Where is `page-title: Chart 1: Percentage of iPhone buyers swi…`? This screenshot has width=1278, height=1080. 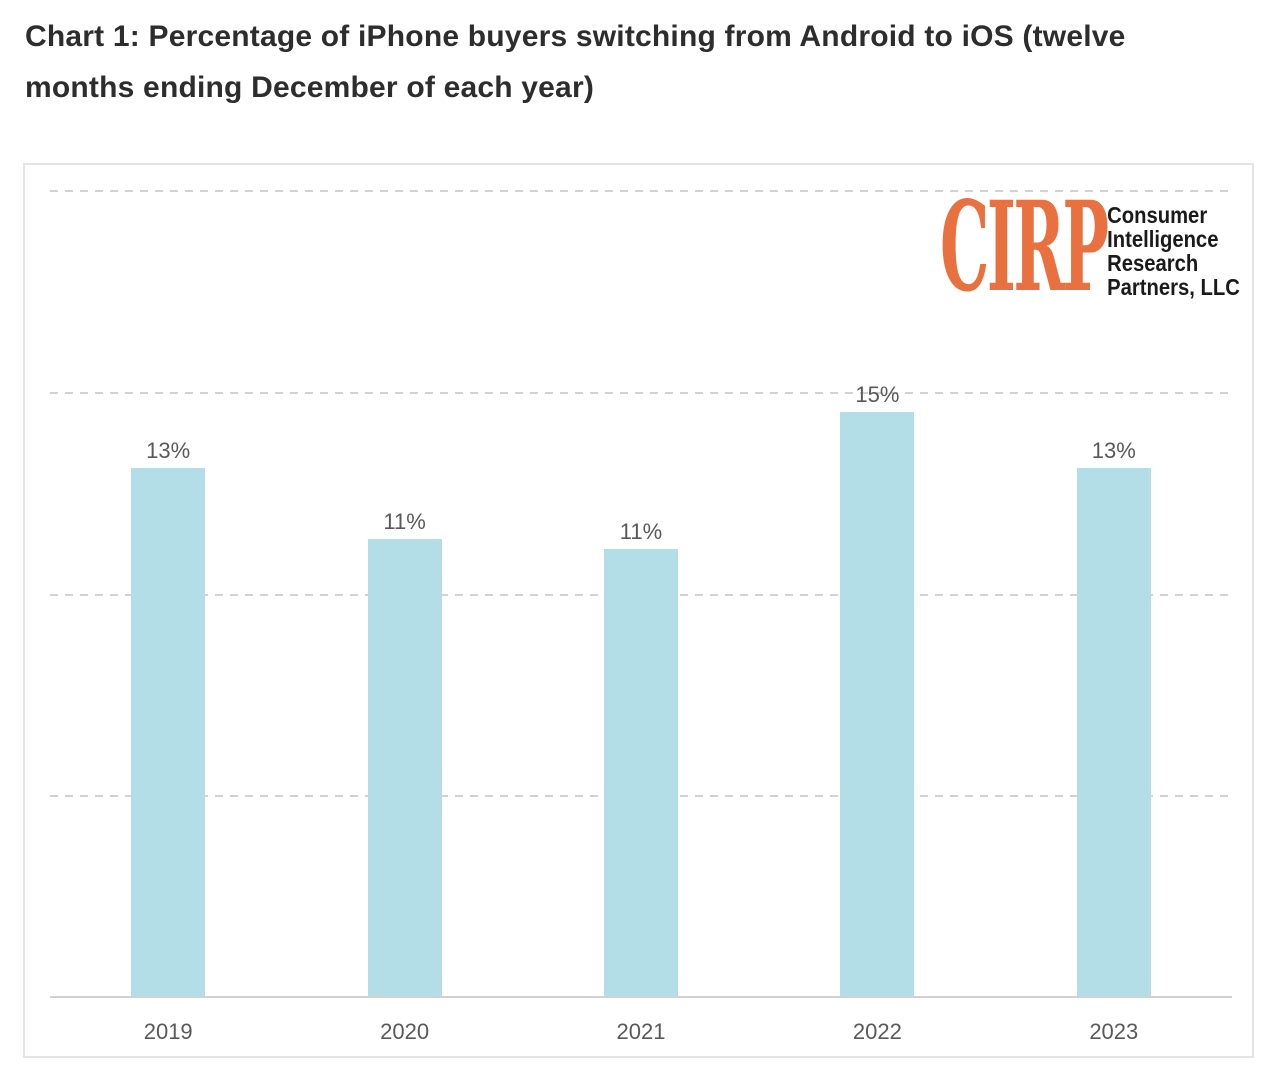
page-title: Chart 1: Percentage of iPhone buyers swi… is located at coordinates (640, 62).